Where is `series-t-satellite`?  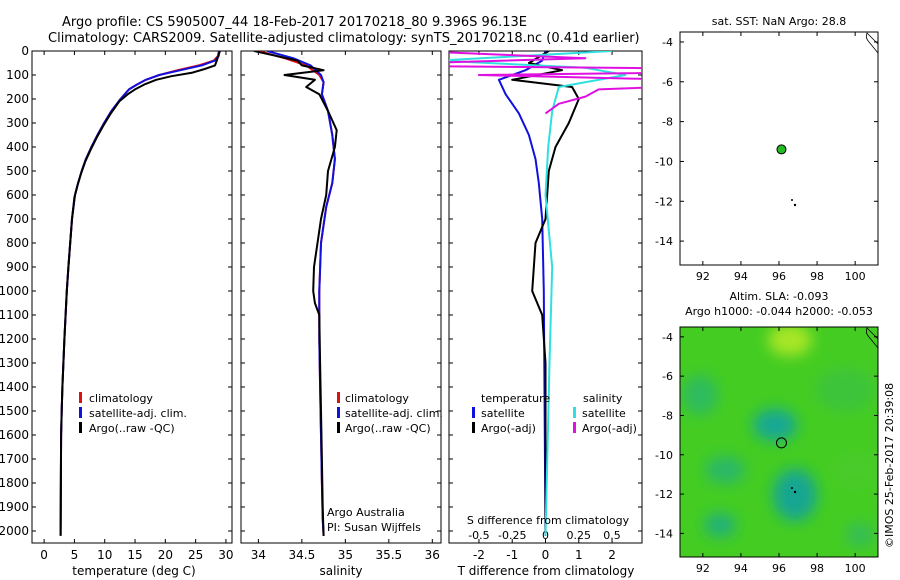
series-t-satellite is located at coordinates (522, 293).